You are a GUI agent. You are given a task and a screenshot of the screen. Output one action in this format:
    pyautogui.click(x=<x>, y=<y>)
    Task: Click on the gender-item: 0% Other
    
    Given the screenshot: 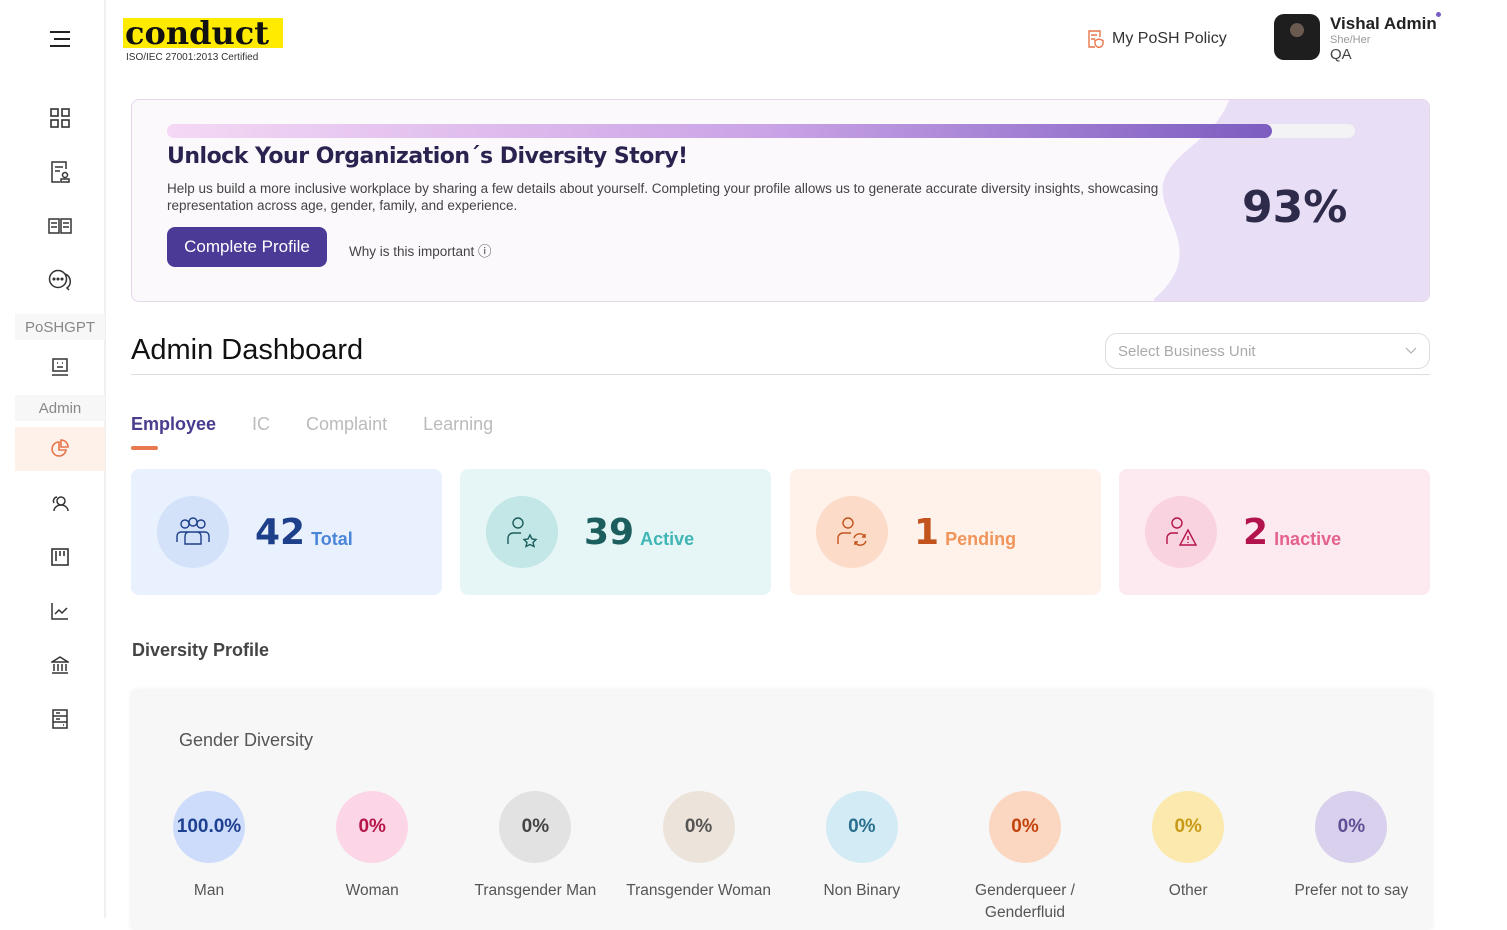 What is the action you would take?
    pyautogui.click(x=1188, y=846)
    